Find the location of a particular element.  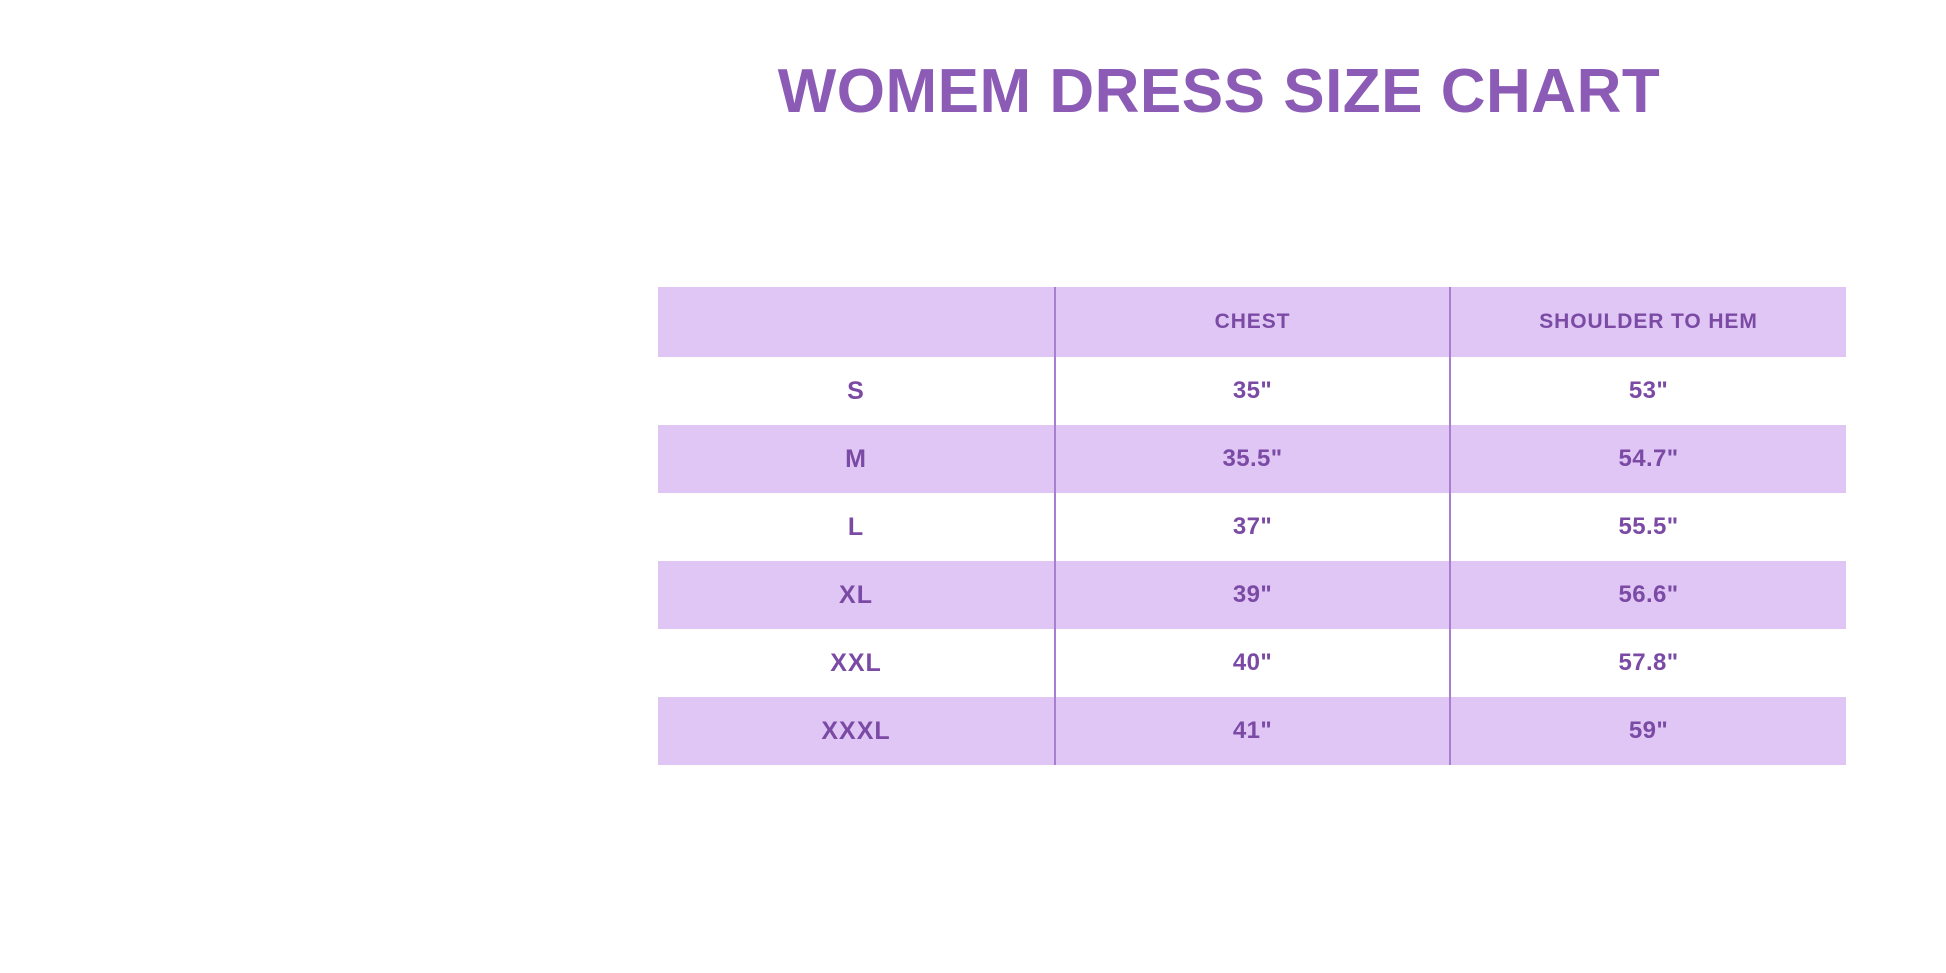

table-row: M 35.5" 54.7" is located at coordinates (1252, 459).